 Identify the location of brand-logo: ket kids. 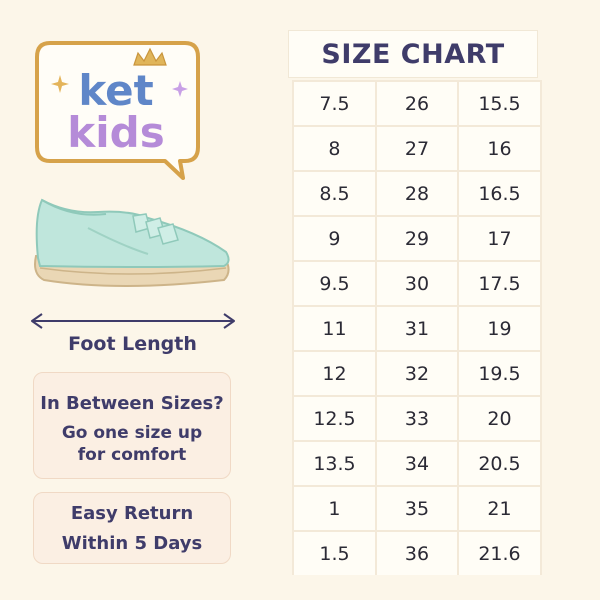
(117, 110).